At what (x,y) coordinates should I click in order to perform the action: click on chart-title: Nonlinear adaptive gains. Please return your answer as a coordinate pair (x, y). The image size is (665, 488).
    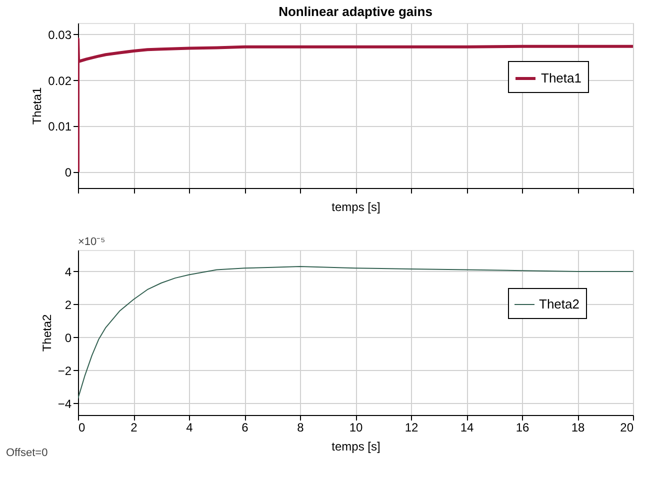
    Looking at the image, I should click on (355, 11).